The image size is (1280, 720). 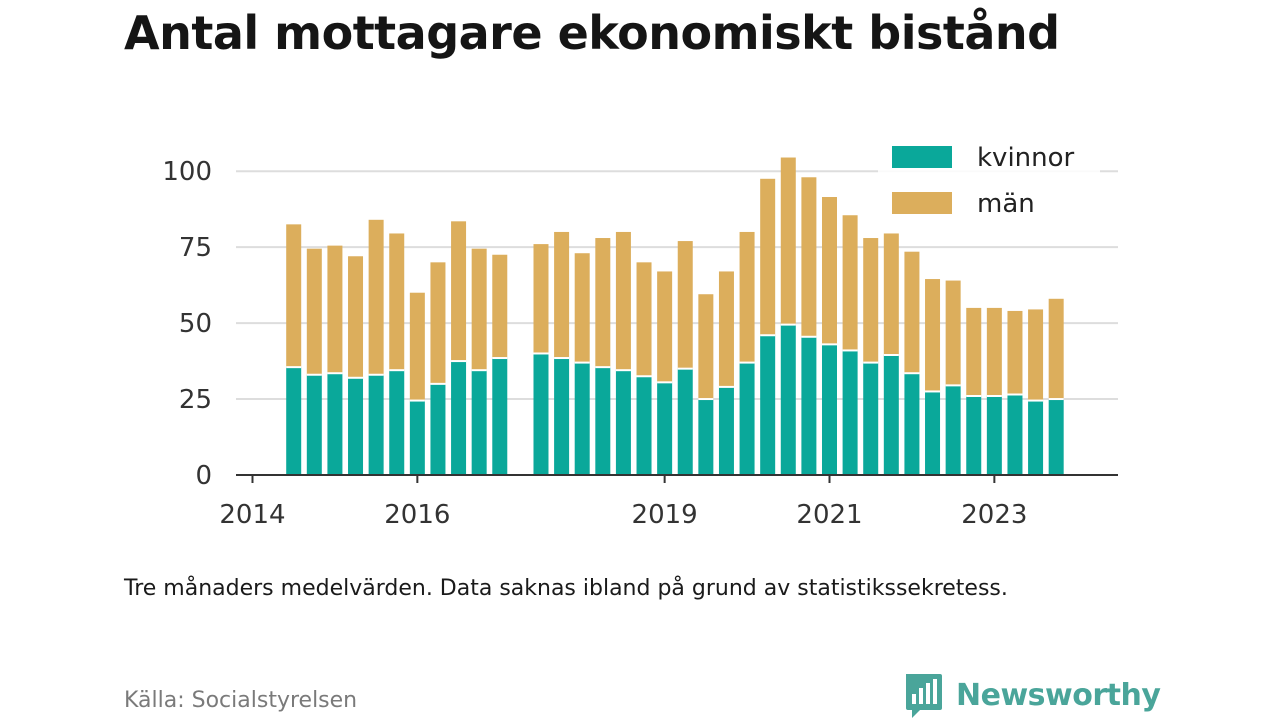 What do you see at coordinates (203, 476) in the screenshot?
I see `y-tick-label: 0` at bounding box center [203, 476].